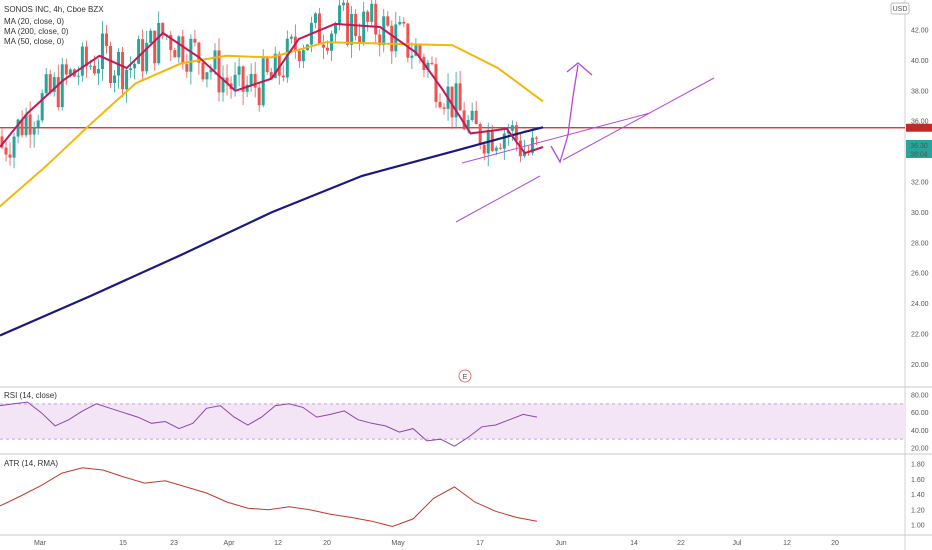 This screenshot has height=550, width=932. Describe the element at coordinates (398, 543) in the screenshot. I see `time-tick-label: May` at that location.